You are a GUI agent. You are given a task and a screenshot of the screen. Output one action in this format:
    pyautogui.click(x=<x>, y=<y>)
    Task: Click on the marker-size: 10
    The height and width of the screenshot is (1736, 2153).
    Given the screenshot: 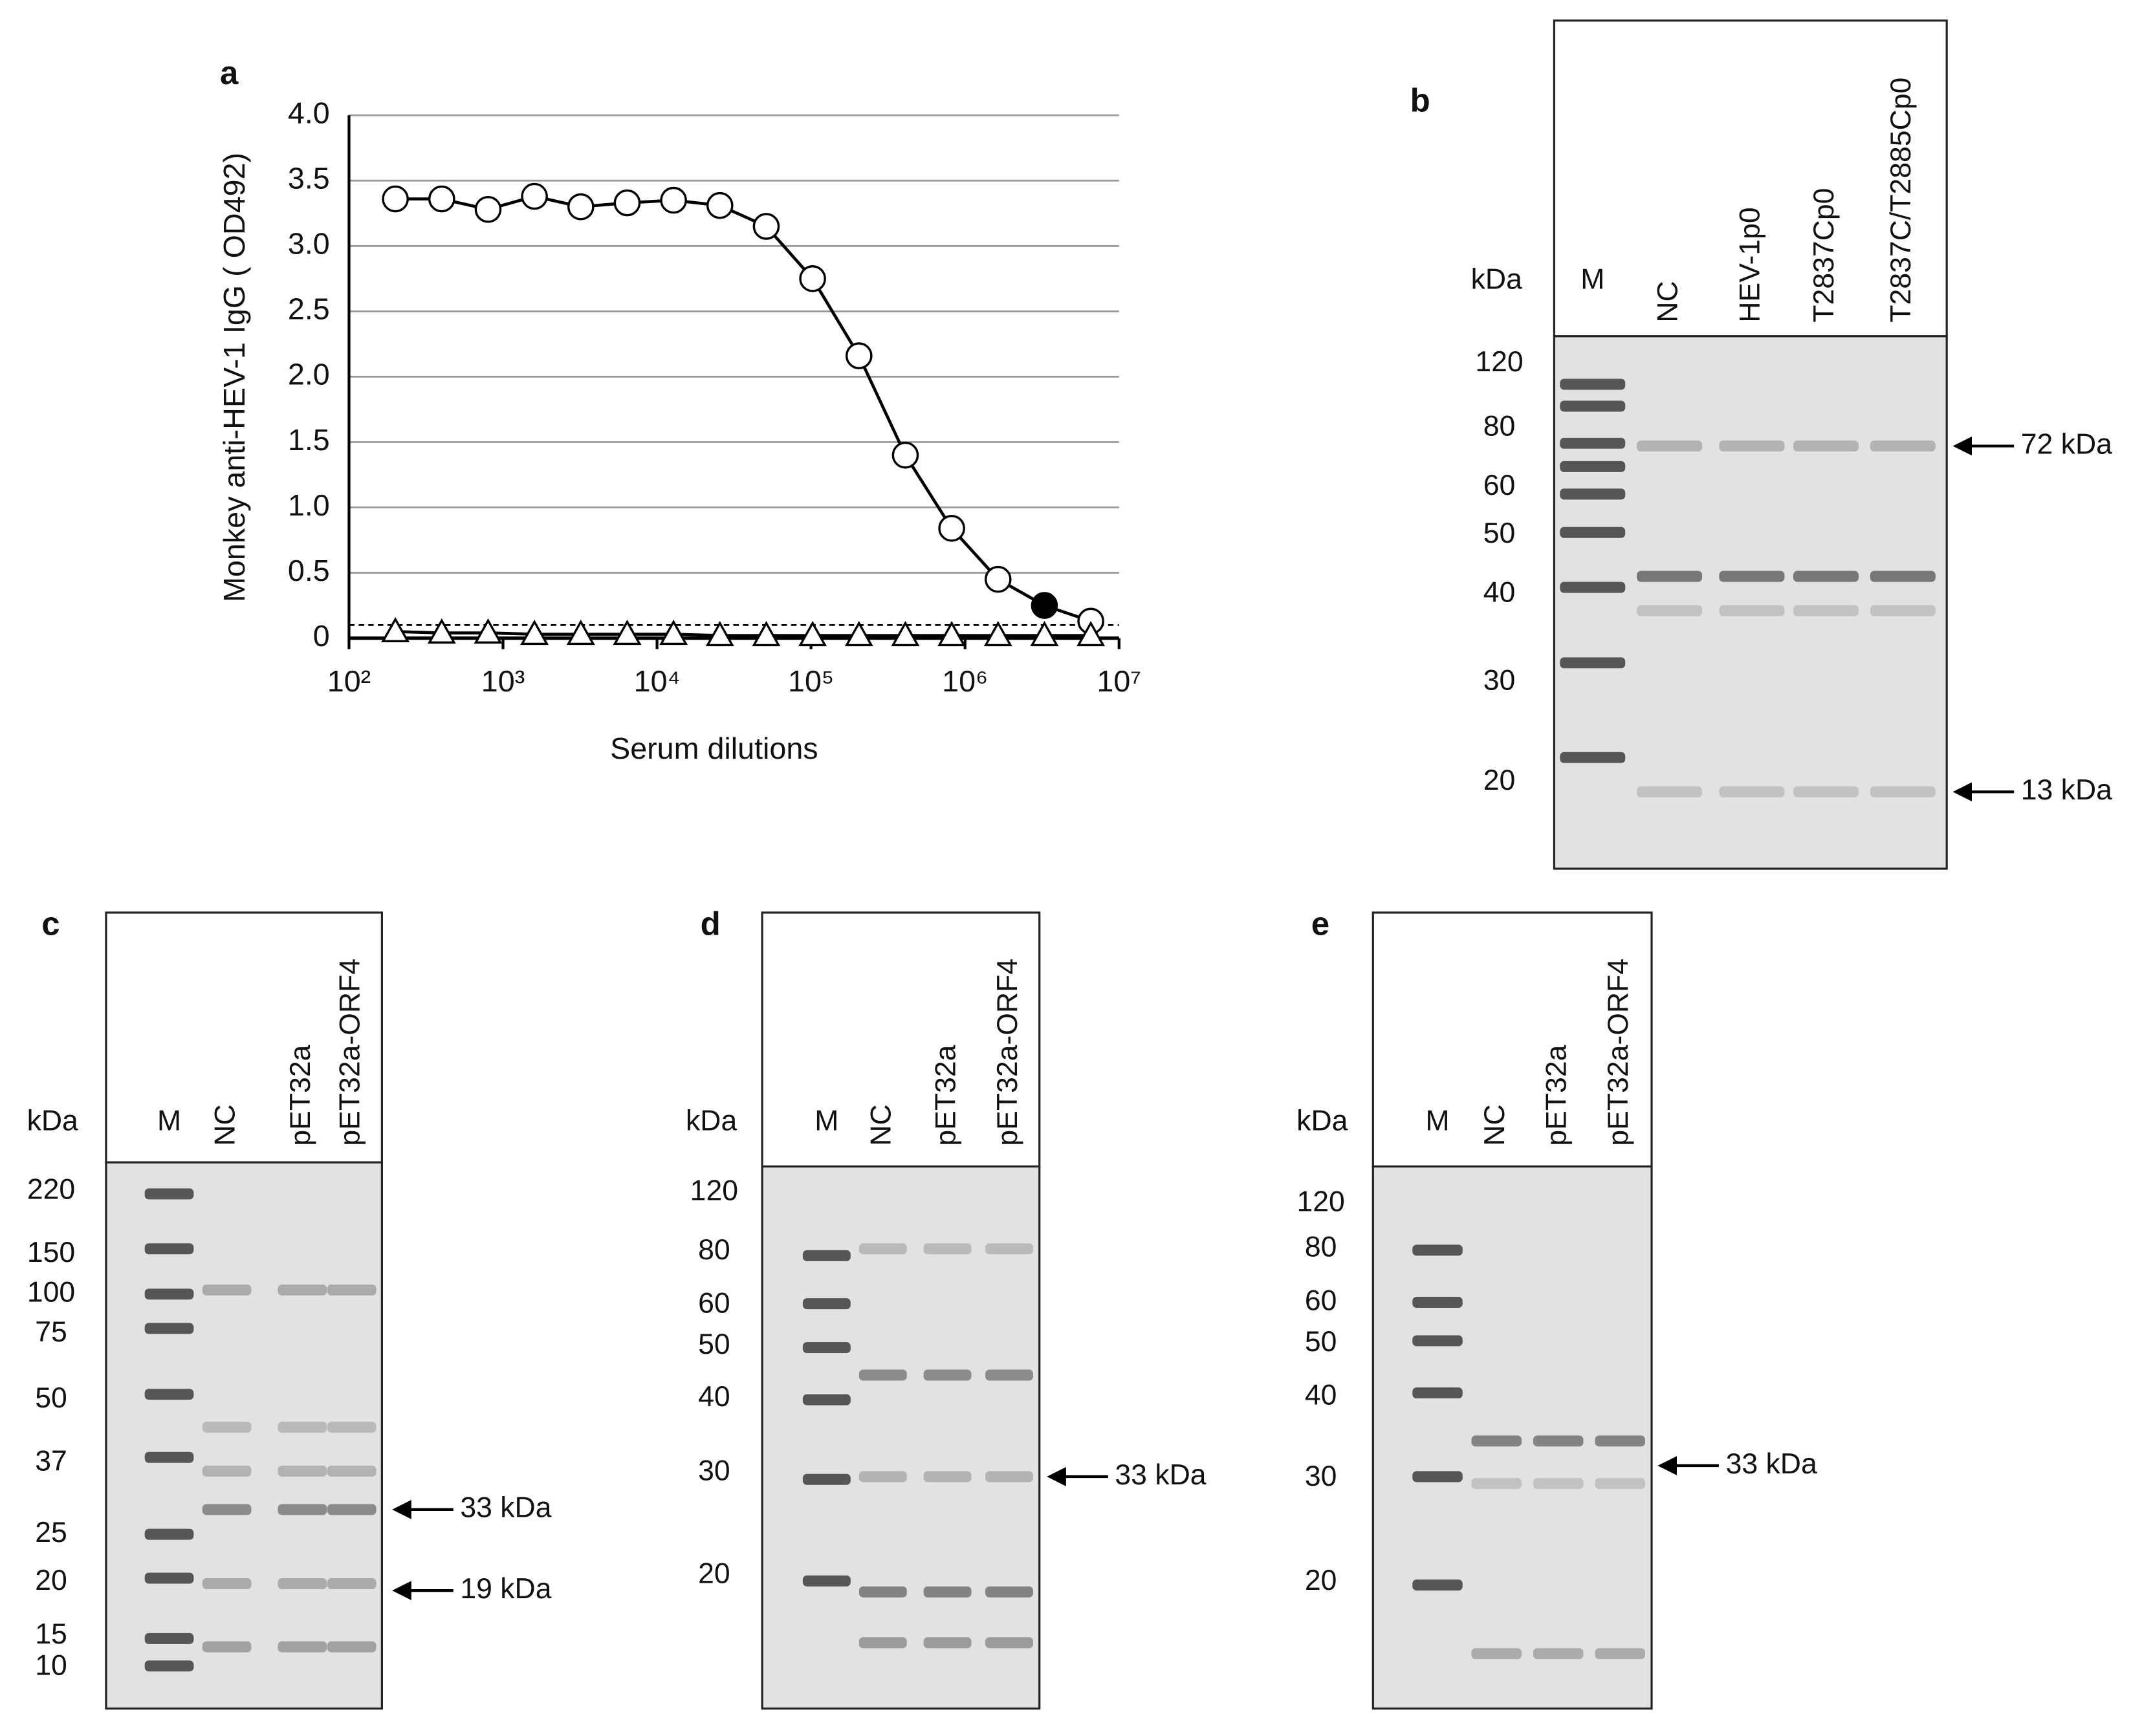 What is the action you would take?
    pyautogui.click(x=51, y=1666)
    